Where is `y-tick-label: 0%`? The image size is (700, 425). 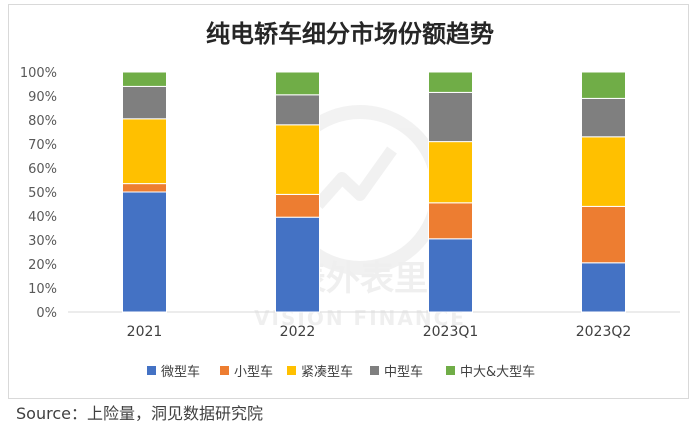 y-tick-label: 0% is located at coordinates (46, 313).